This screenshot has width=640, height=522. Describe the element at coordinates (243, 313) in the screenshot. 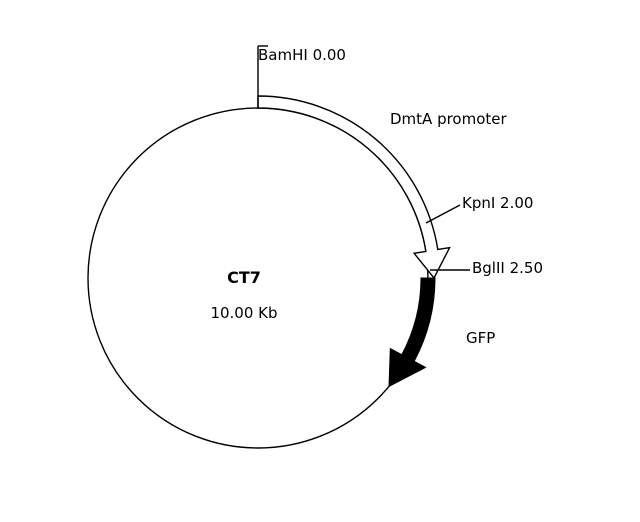

I see `plasmid-size: 10.00 Kb` at that location.